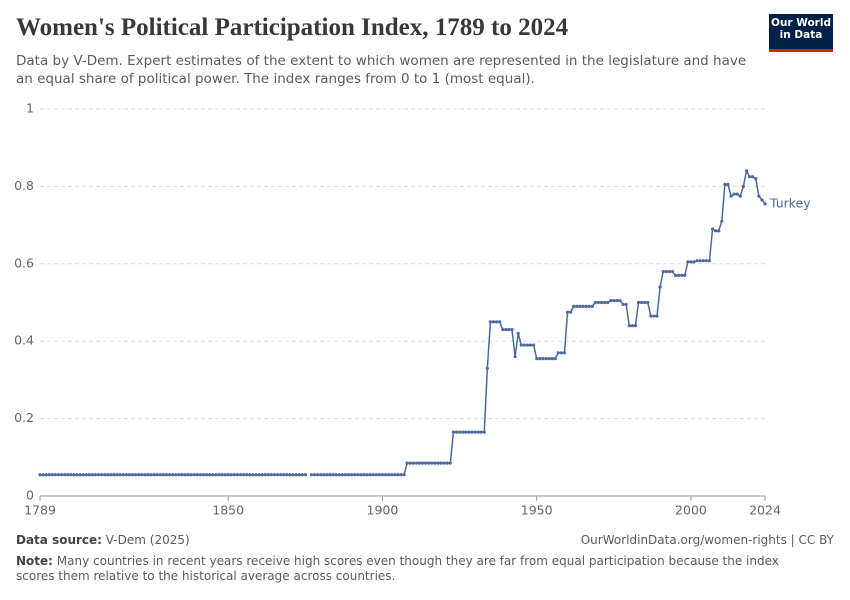 Image resolution: width=850 pixels, height=600 pixels. I want to click on source-url: OurWorldinData.org/women-rights | CC BY, so click(707, 540).